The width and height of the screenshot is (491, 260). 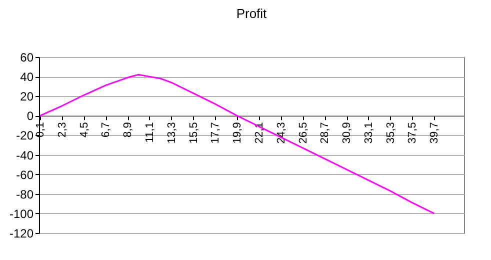 I want to click on y-tick-label: 60, so click(x=27, y=57).